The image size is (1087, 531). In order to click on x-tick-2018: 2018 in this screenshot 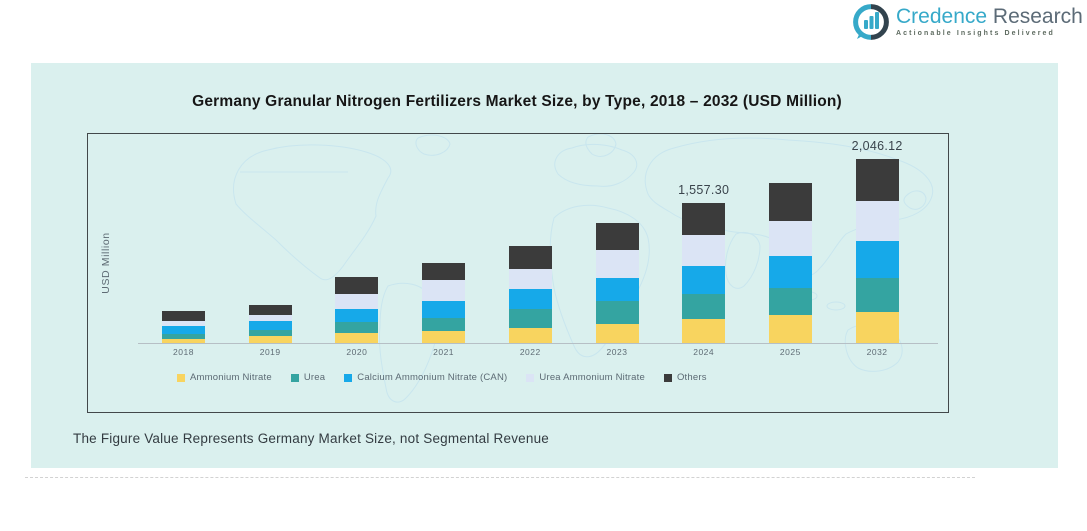, I will do `click(183, 352)`.